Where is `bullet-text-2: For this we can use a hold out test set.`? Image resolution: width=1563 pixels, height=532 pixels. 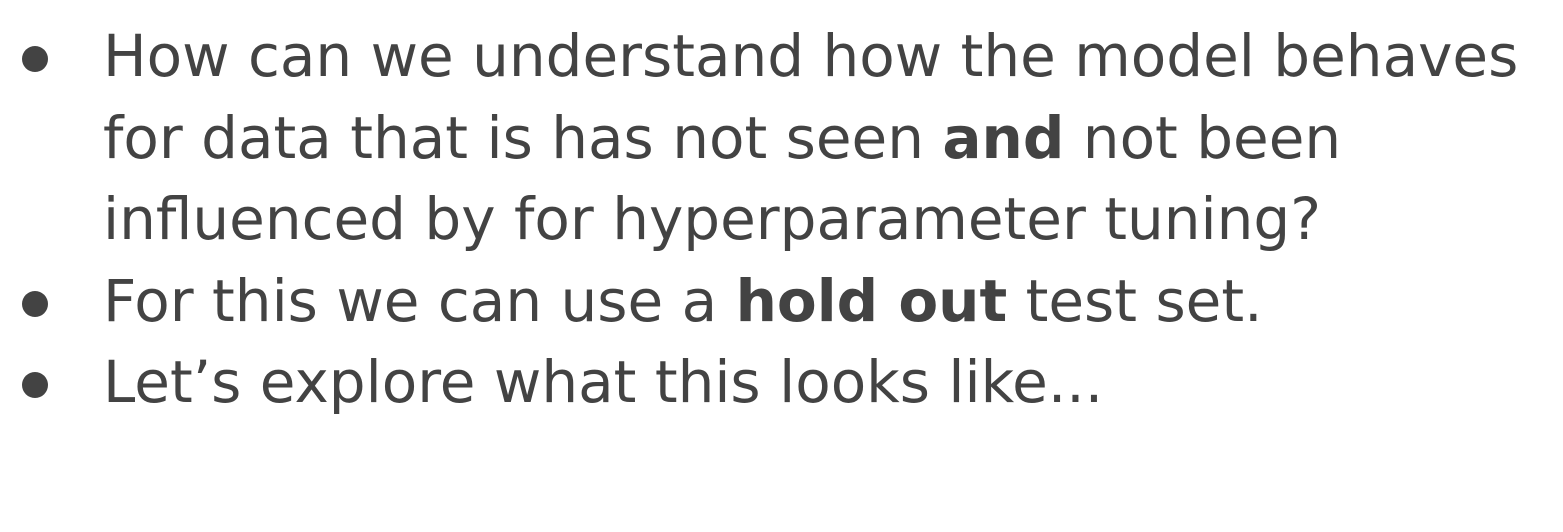
bullet-text-2: For this we can use a hold out test set. is located at coordinates (683, 301).